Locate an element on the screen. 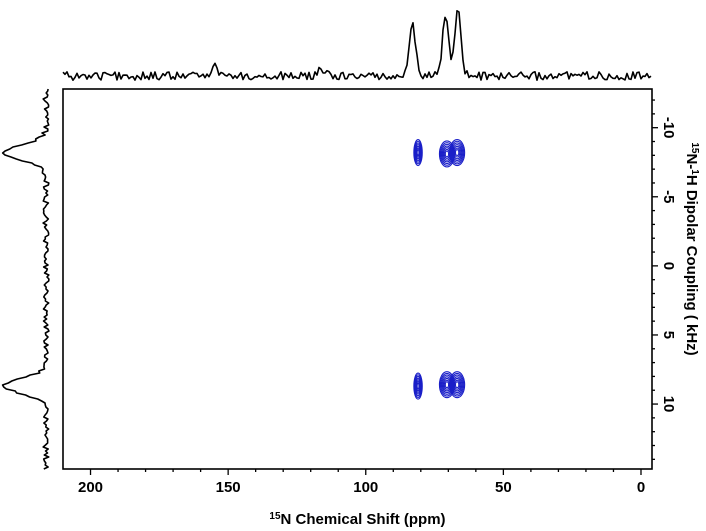 The image size is (706, 531). y-axis-ticks: -10 -5 0 5 10 is located at coordinates (664, 279).